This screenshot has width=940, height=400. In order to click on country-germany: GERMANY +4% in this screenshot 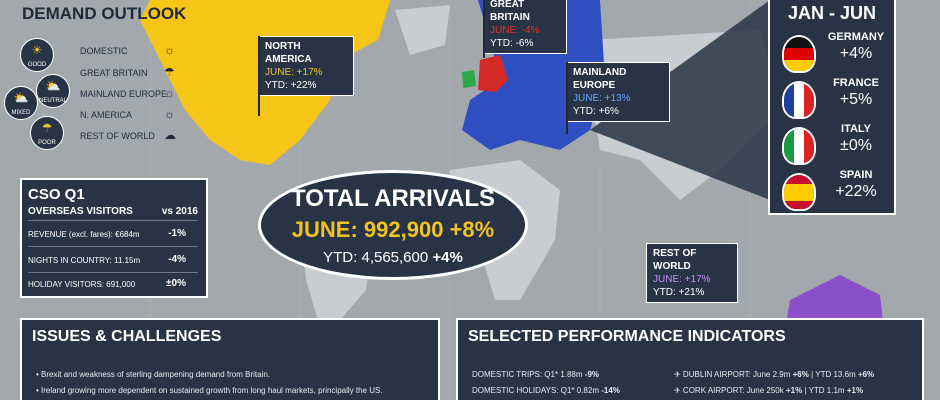, I will do `click(834, 53)`.